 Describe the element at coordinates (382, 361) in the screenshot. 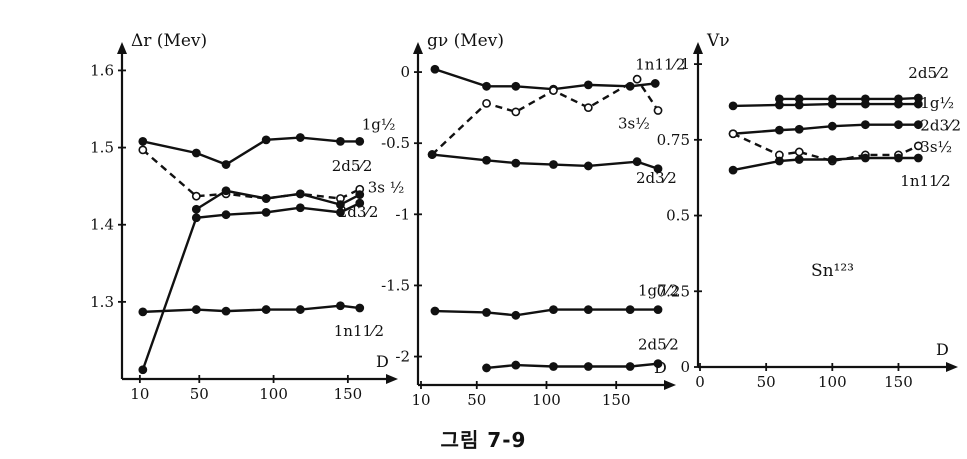

I see `x-axis-title: D` at that location.